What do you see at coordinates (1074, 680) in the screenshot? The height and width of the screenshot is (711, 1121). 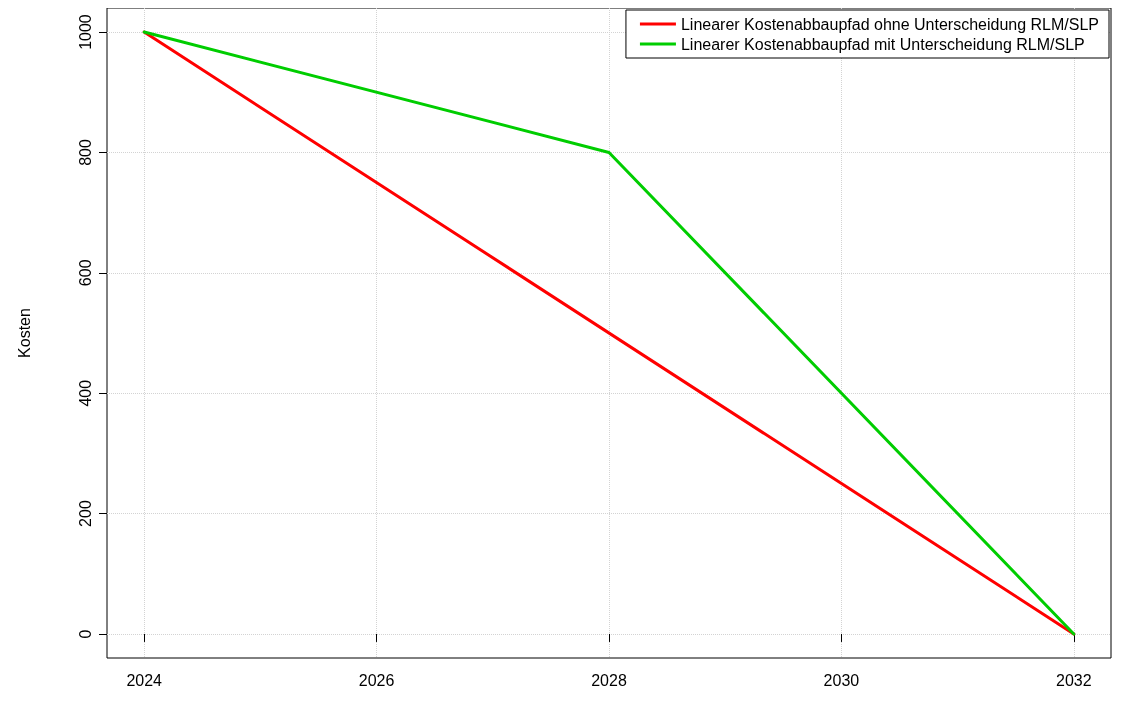 I see `x-tick-label: 2032` at bounding box center [1074, 680].